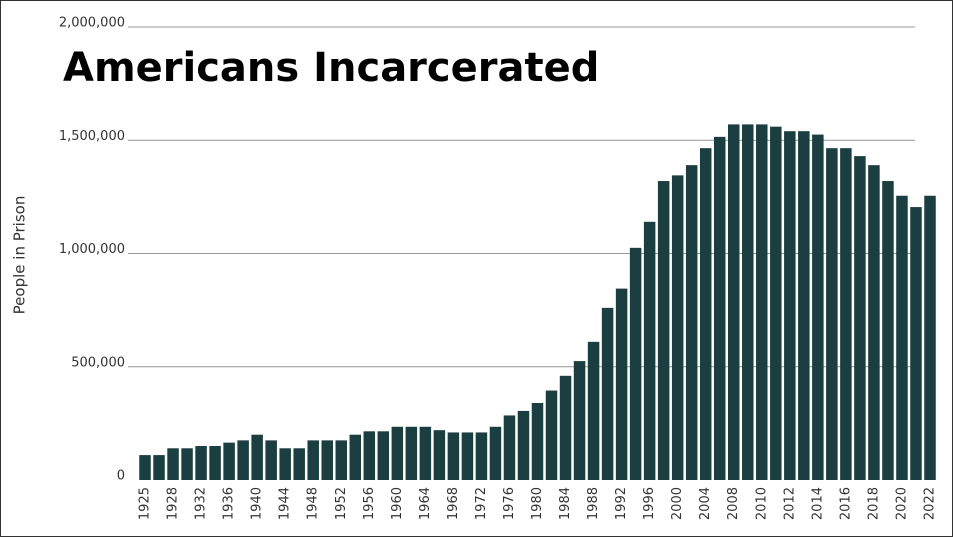 The width and height of the screenshot is (953, 537). What do you see at coordinates (761, 503) in the screenshot?
I see `x-tick-label: 2010` at bounding box center [761, 503].